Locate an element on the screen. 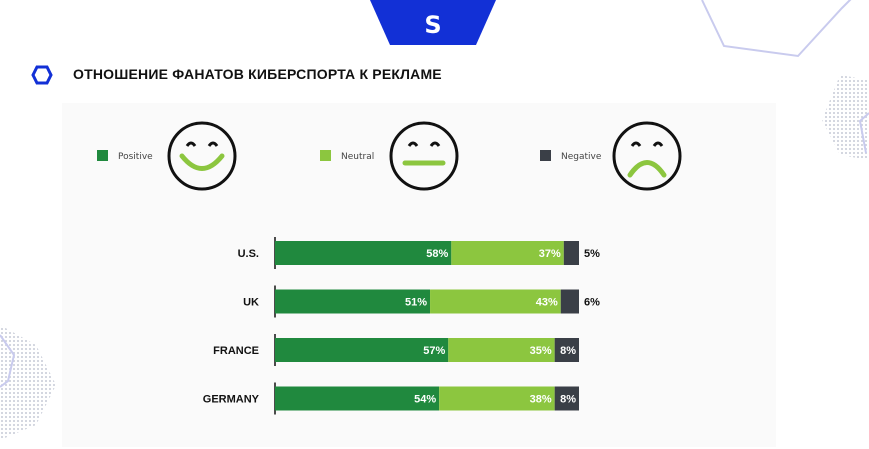 The image size is (869, 449). outline-hexagon-decoration is located at coordinates (776, 29).